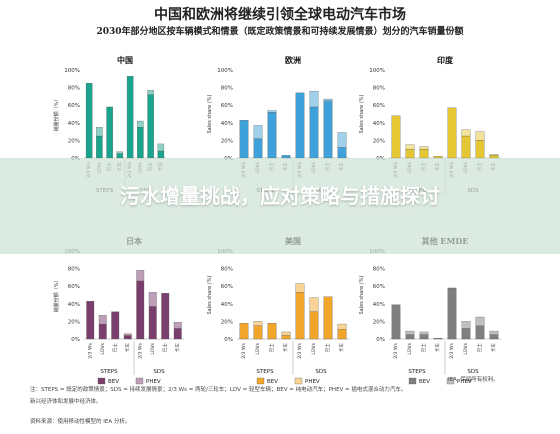  I want to click on y-axis-title: 销量份额（%）, so click(56, 114).